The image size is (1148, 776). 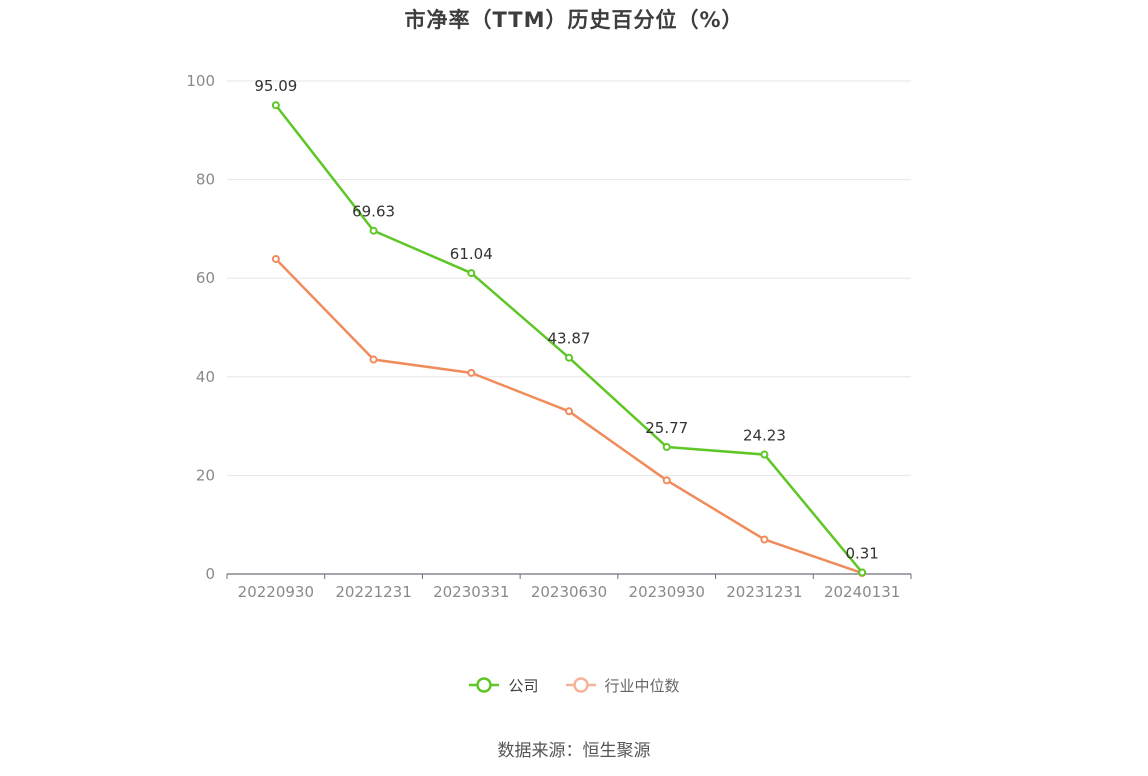 I want to click on x-tick-label: 20221231, so click(x=373, y=592).